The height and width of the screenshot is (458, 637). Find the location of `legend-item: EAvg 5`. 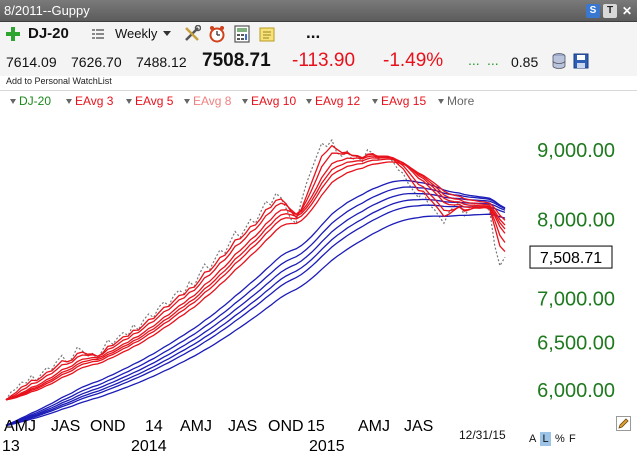

legend-item: EAvg 5 is located at coordinates (149, 101).